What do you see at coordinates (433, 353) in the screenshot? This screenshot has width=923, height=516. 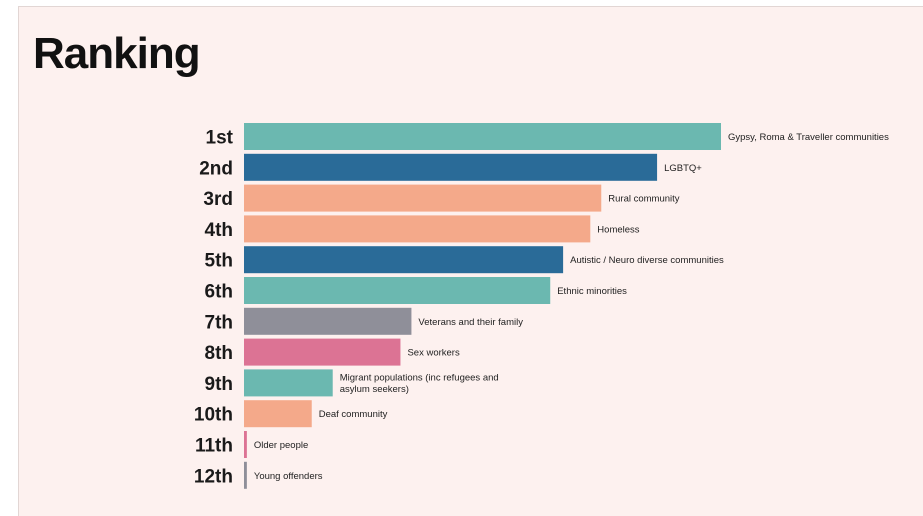 I see `category-label: Sex workers` at bounding box center [433, 353].